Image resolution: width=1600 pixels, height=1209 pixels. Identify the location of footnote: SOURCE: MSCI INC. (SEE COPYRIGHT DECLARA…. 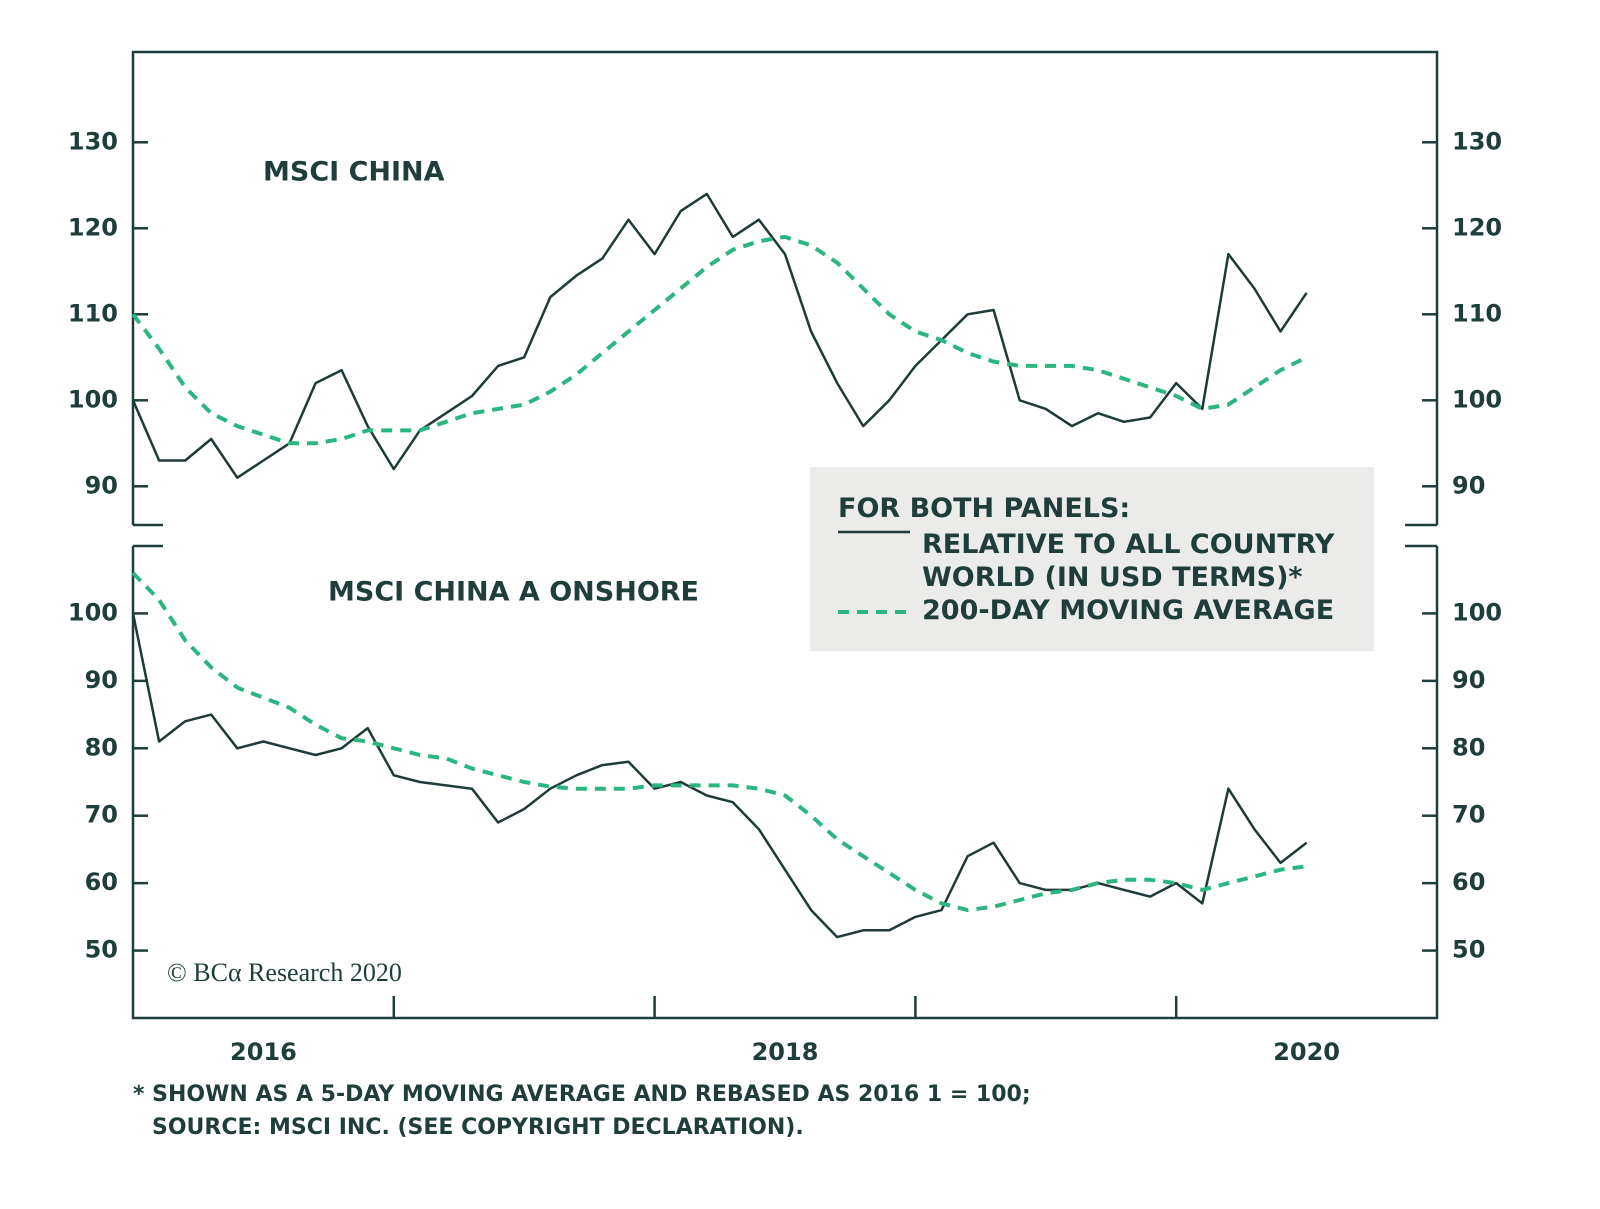
(478, 1127).